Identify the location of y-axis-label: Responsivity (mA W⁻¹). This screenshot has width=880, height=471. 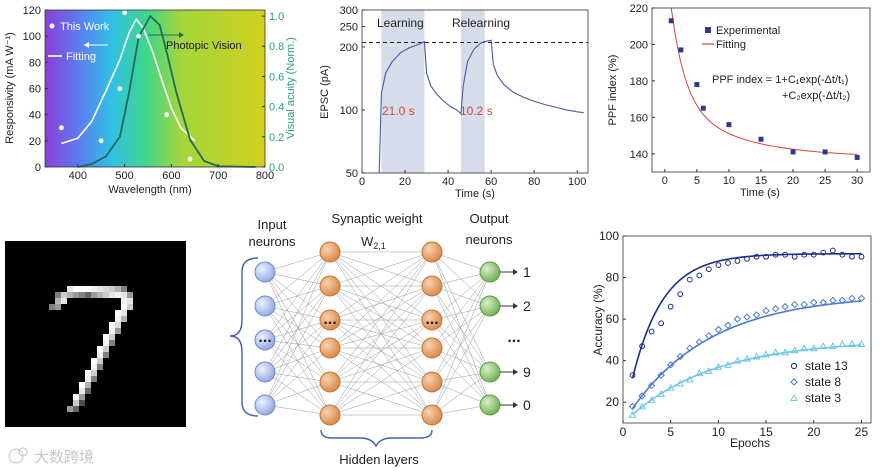
(10, 88).